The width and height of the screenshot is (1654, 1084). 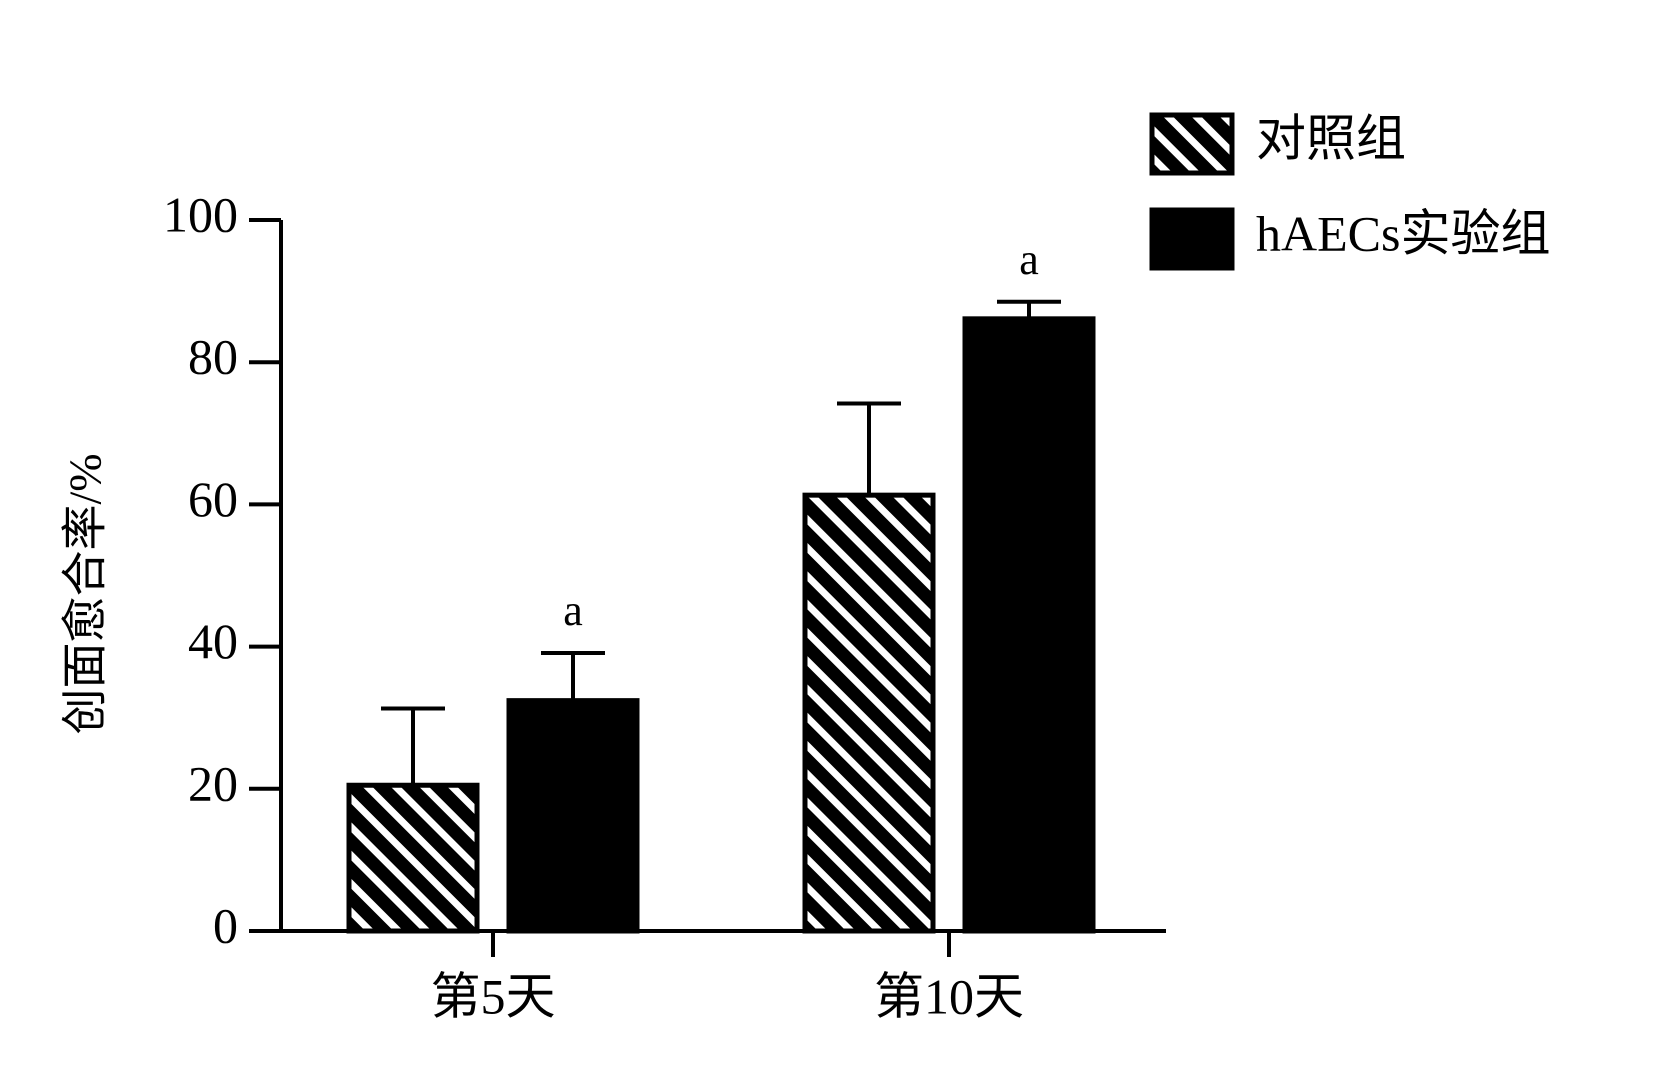 What do you see at coordinates (213, 783) in the screenshot?
I see `y-tick-label: 20` at bounding box center [213, 783].